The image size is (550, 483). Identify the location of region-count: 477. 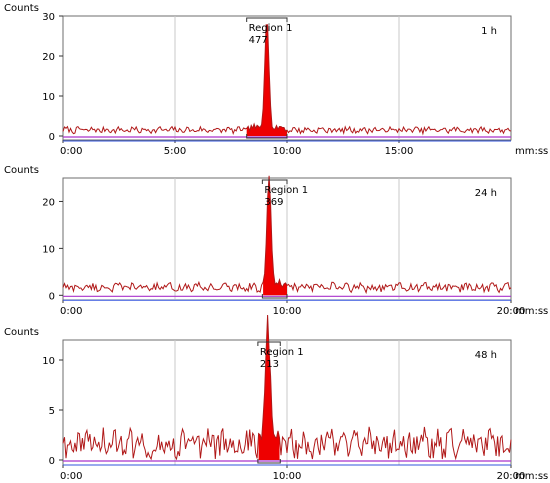
(258, 40).